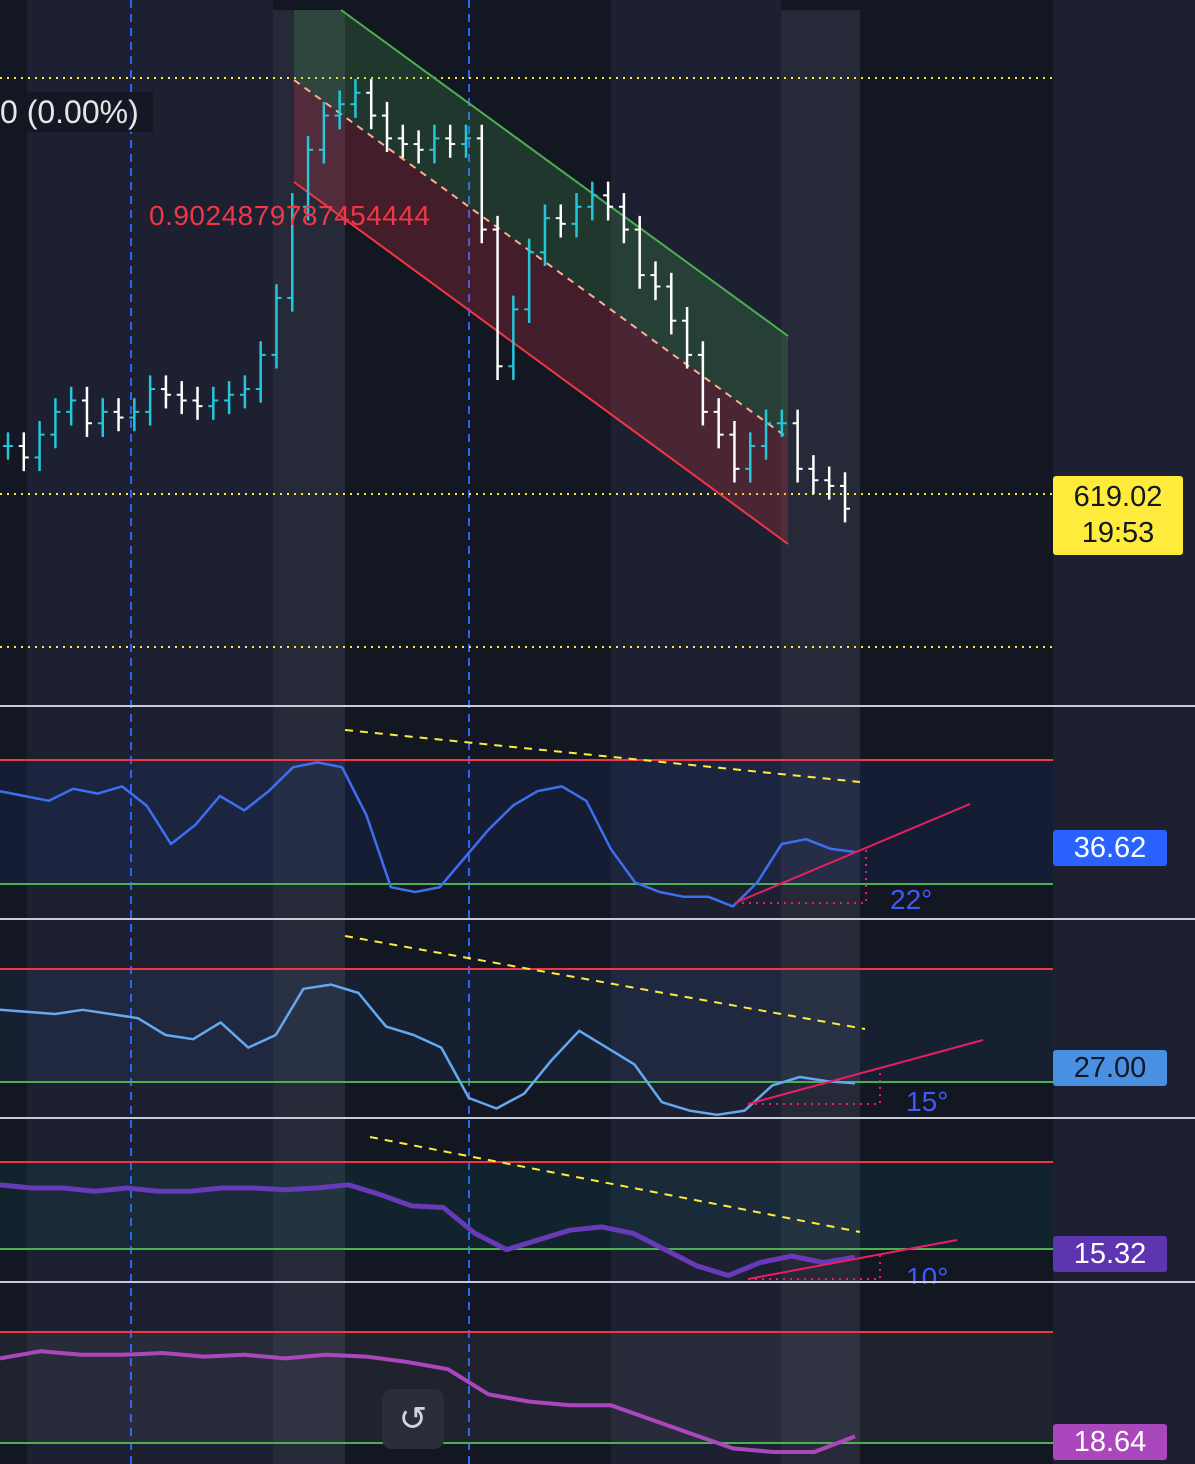 This screenshot has height=1464, width=1195. I want to click on angle-label-3: 10°, so click(927, 1273).